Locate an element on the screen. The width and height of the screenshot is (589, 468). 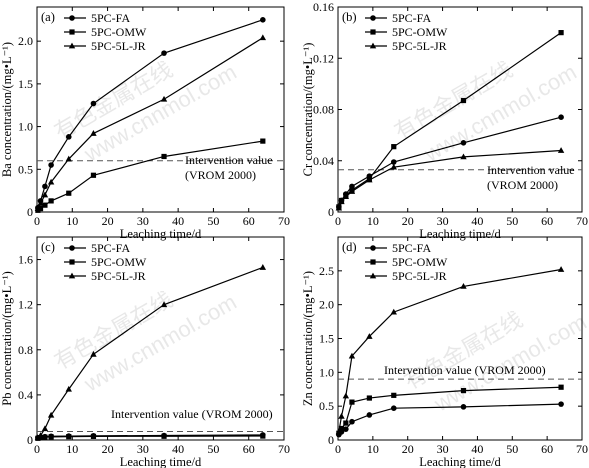
series-5pc-fa is located at coordinates (450, 419).